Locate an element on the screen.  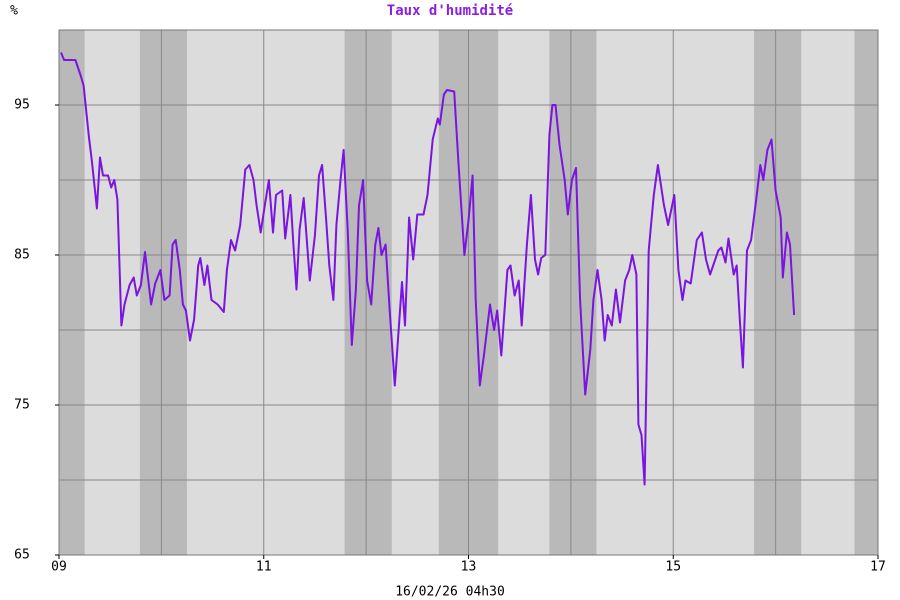
x-tick-label: 15 is located at coordinates (673, 567).